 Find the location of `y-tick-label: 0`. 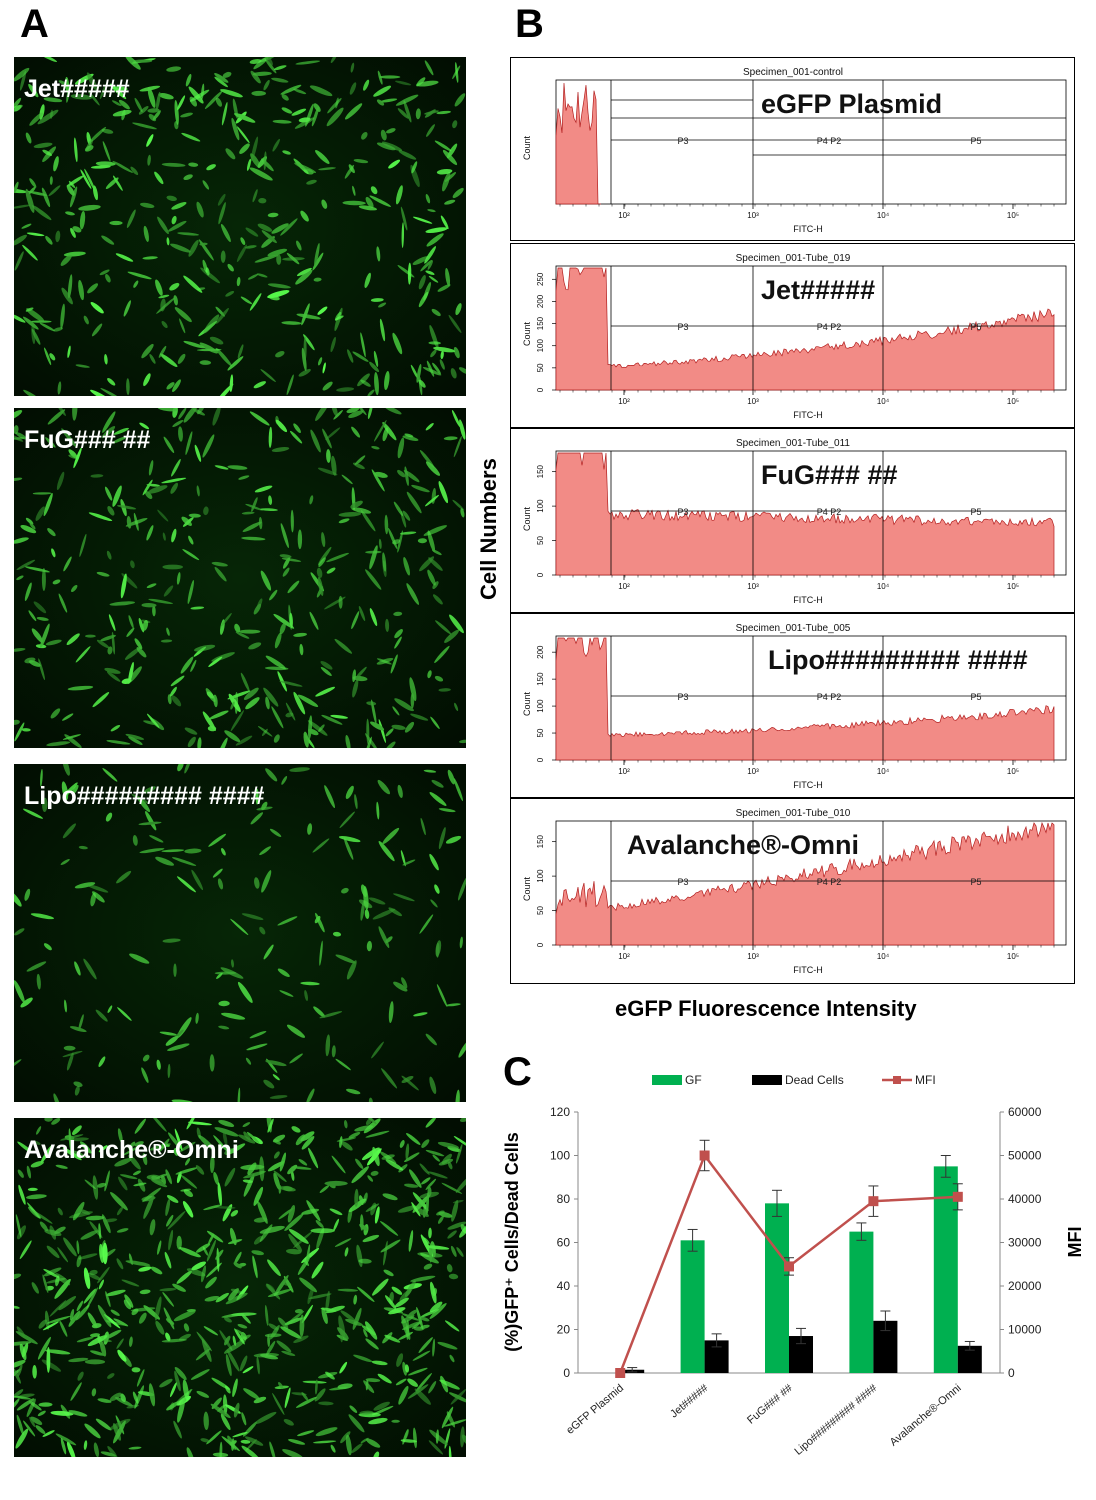

y-tick-label: 0 is located at coordinates (540, 759).